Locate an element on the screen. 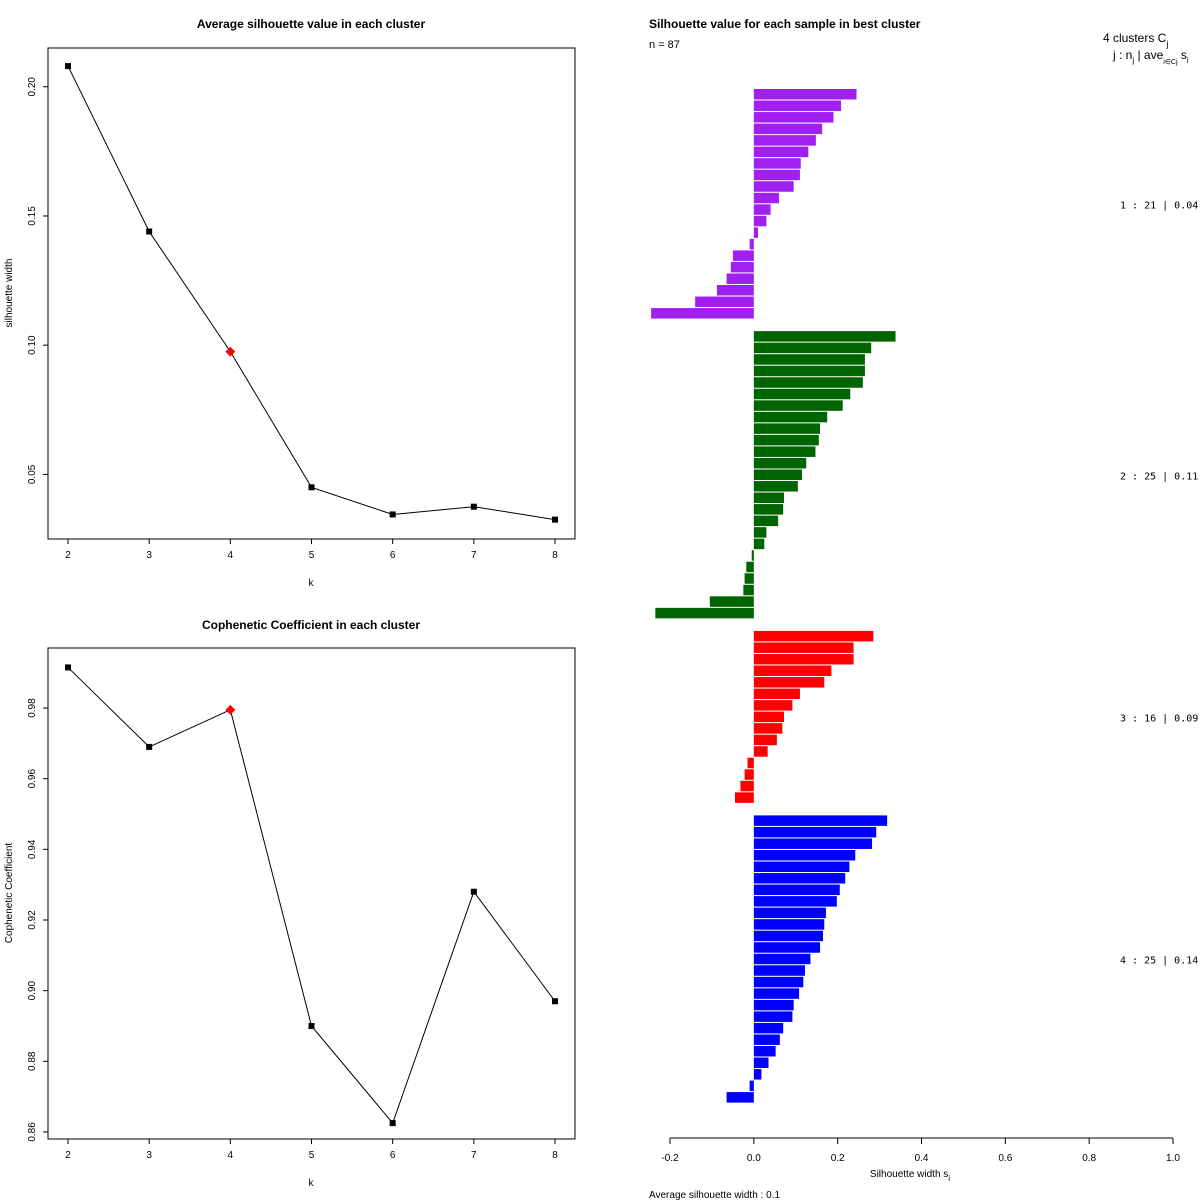 Image resolution: width=1200 pixels, height=1200 pixels. x-tick-label: 2 is located at coordinates (68, 555).